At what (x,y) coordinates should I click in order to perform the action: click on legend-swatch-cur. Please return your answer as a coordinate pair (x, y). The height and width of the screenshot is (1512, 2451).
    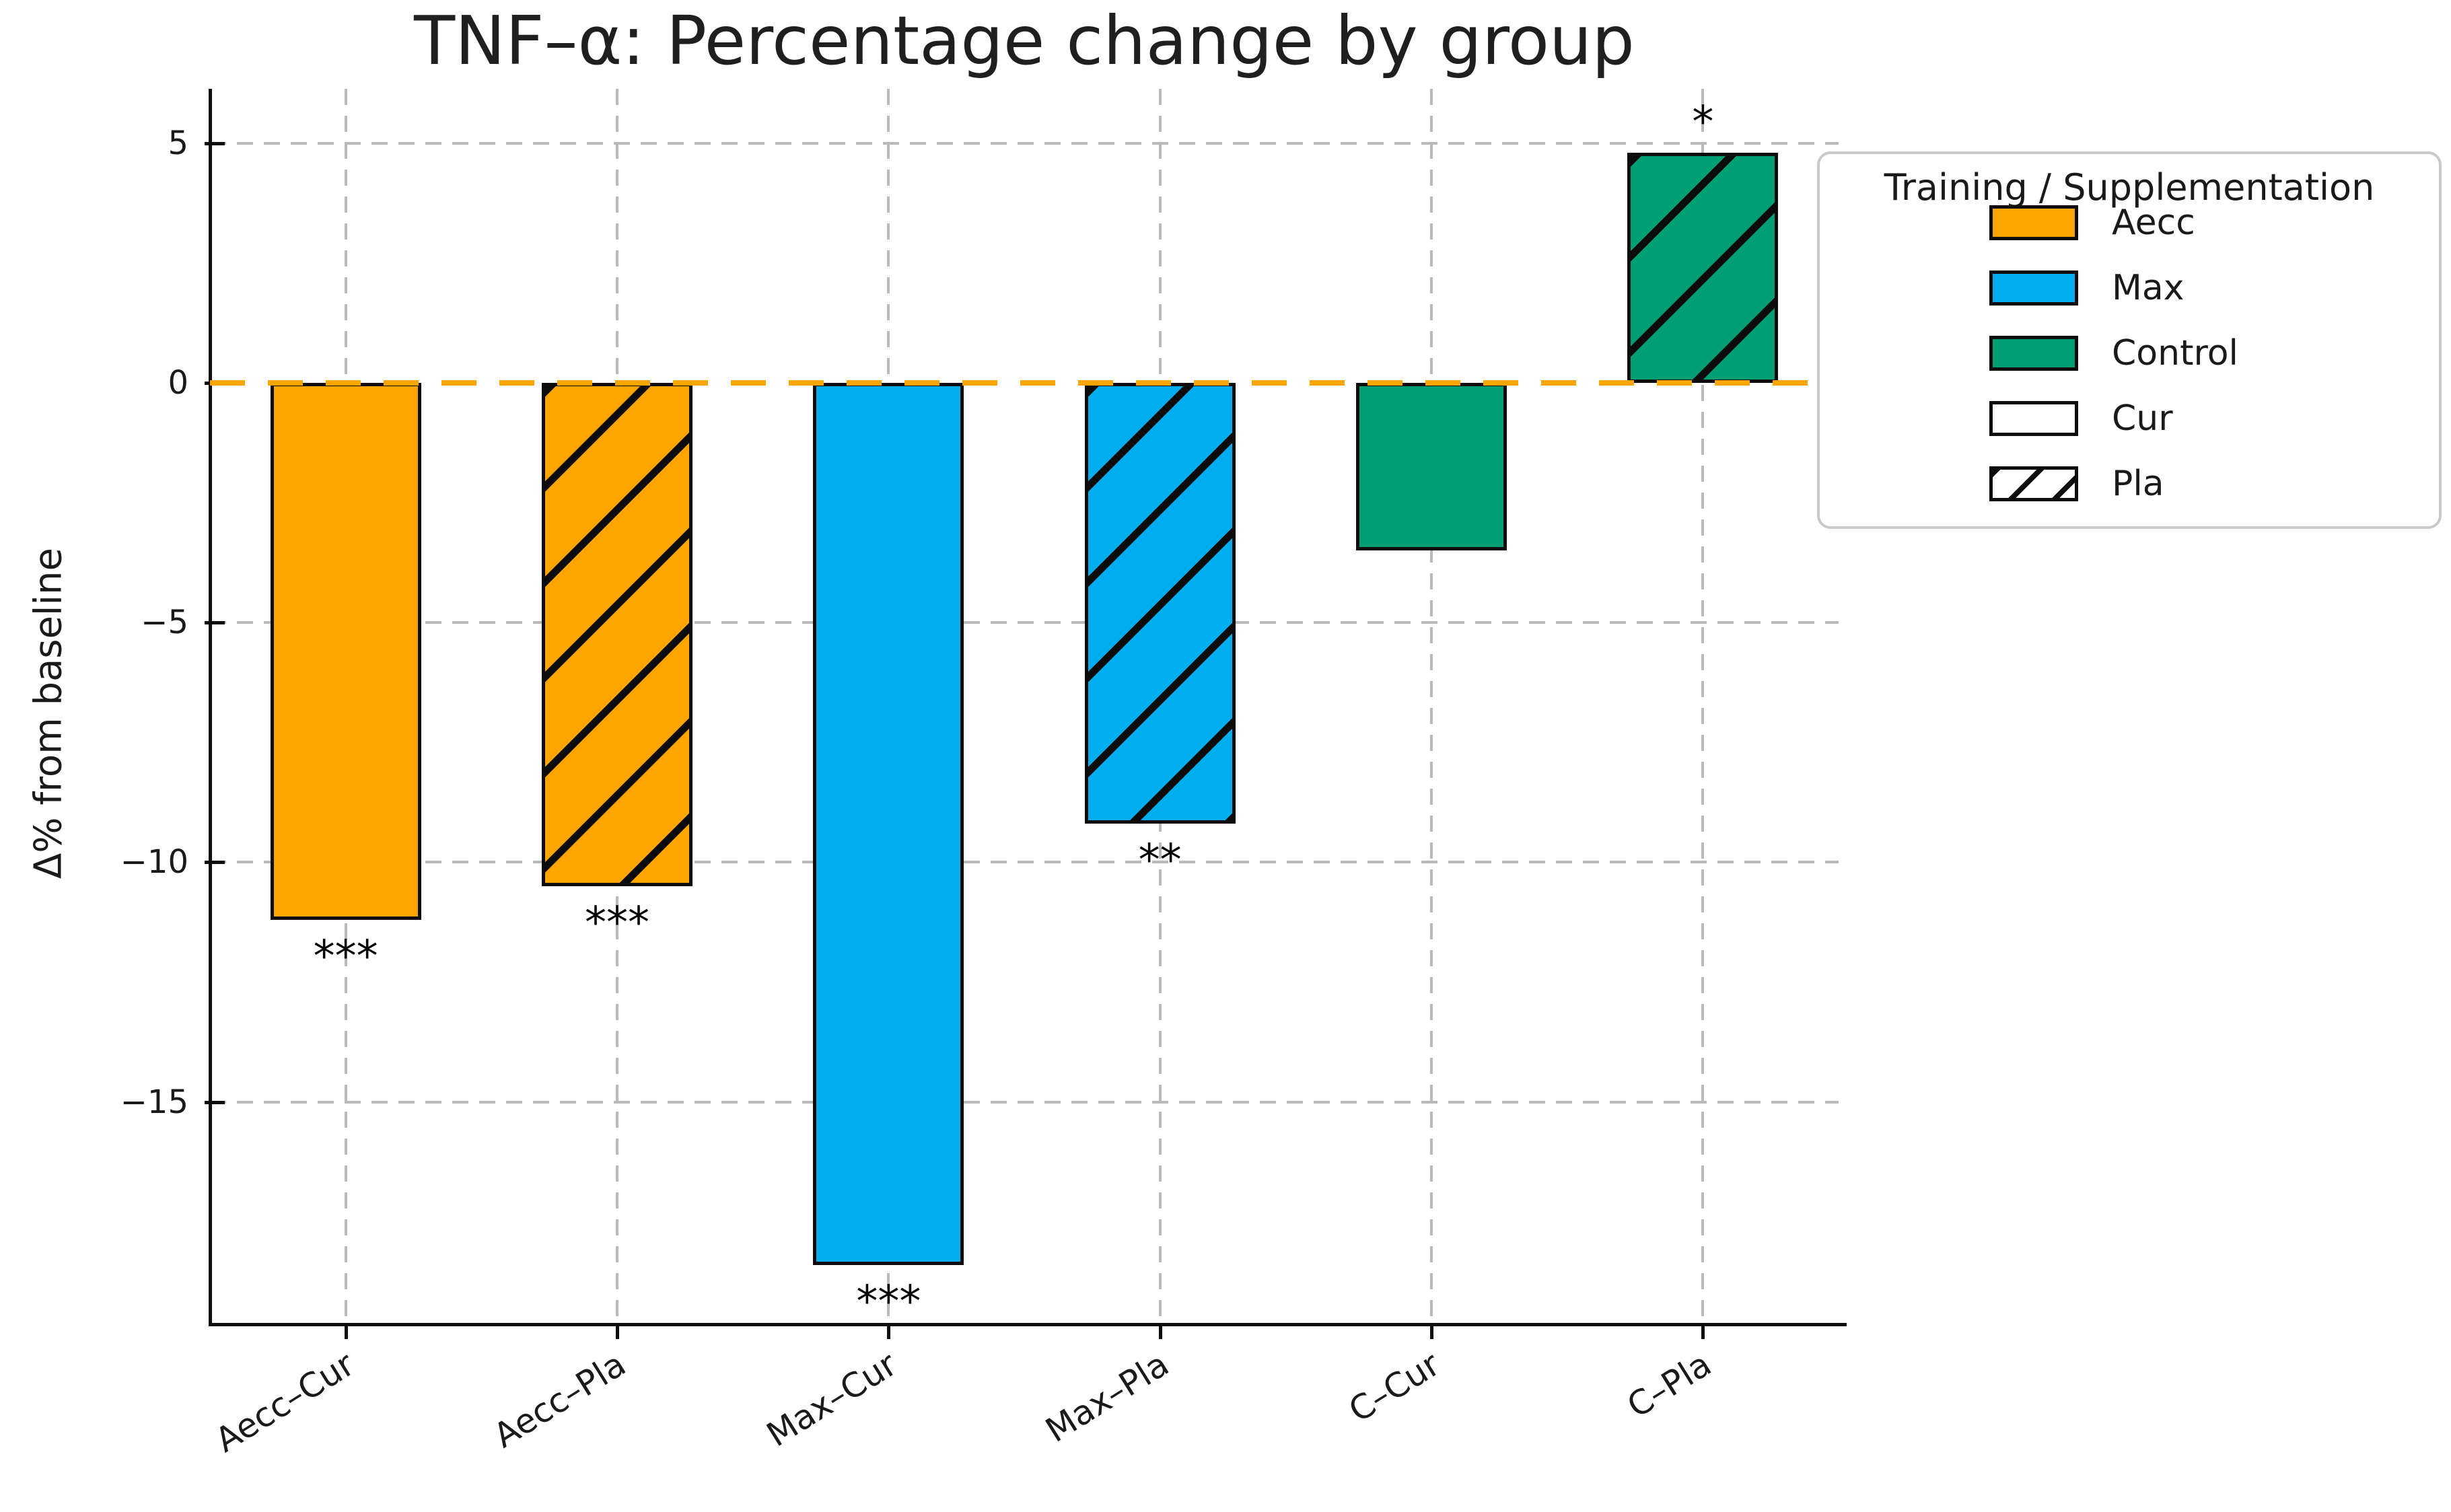
    Looking at the image, I should click on (2034, 418).